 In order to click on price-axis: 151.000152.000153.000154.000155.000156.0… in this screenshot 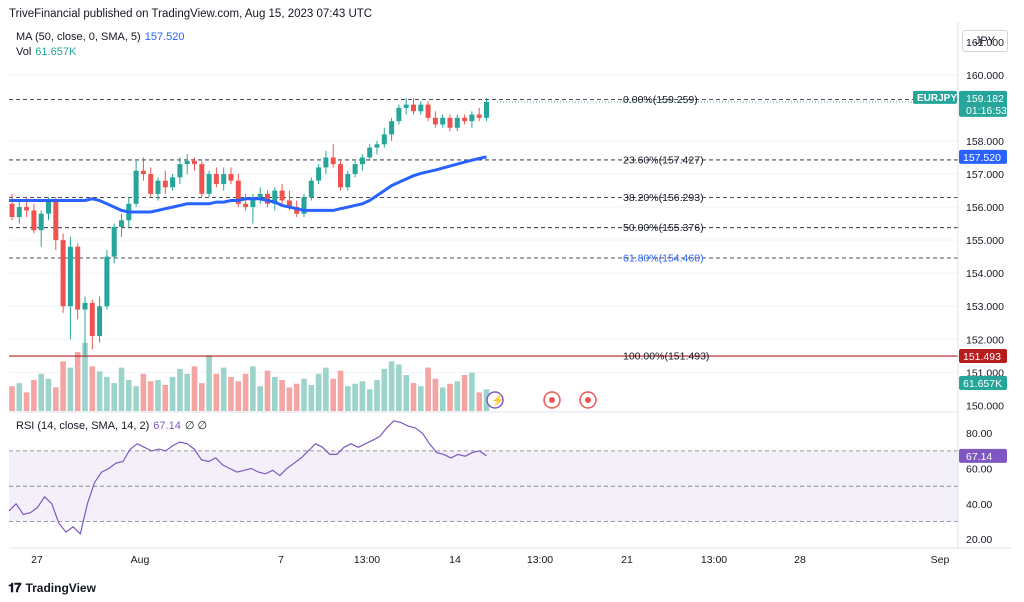, I will do `click(985, 225)`.